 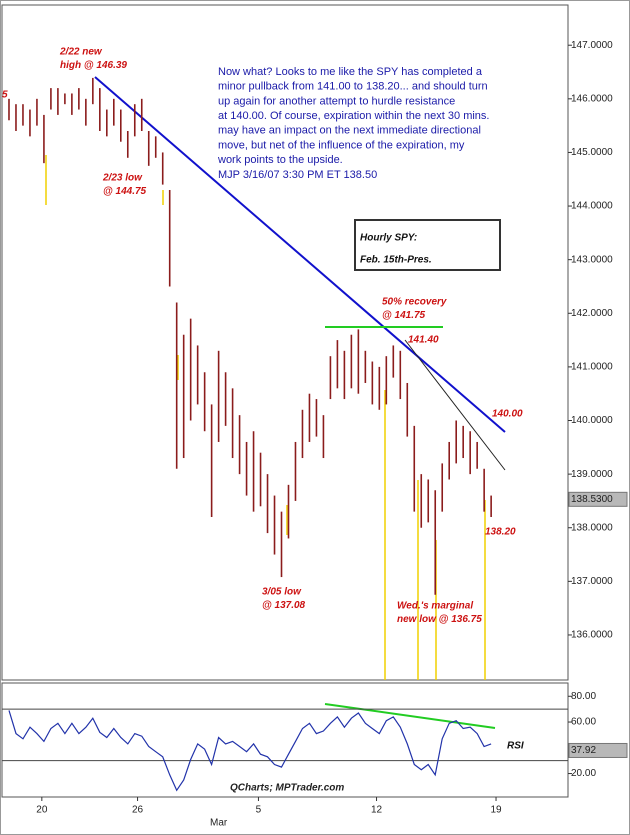 I want to click on annotation: 138.20, so click(x=500, y=532).